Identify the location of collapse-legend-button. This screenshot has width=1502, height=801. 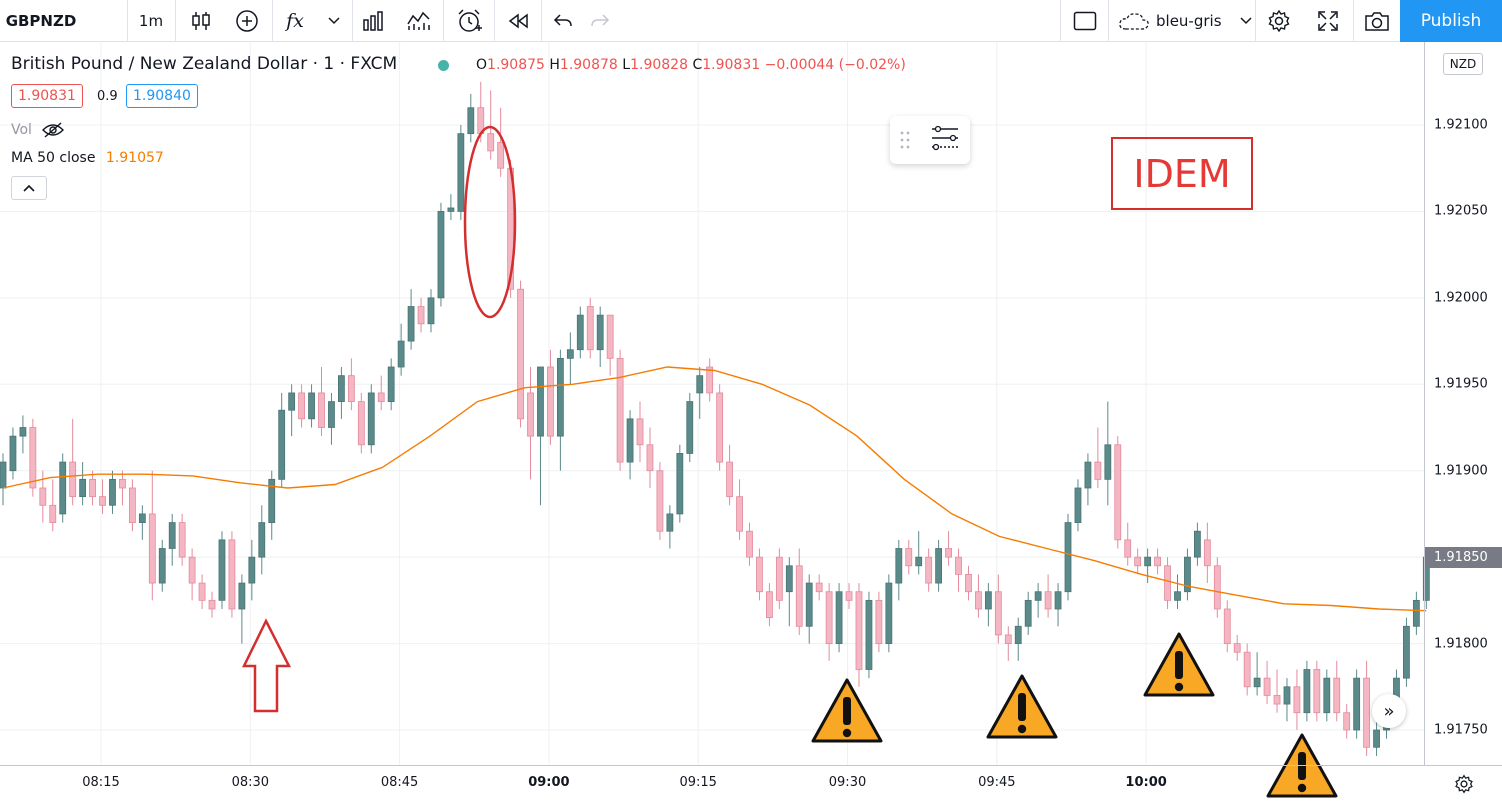
(29, 188).